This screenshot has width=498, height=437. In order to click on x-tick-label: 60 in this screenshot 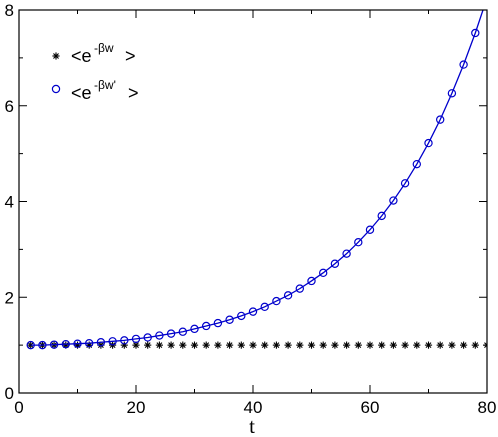, I will do `click(370, 407)`.